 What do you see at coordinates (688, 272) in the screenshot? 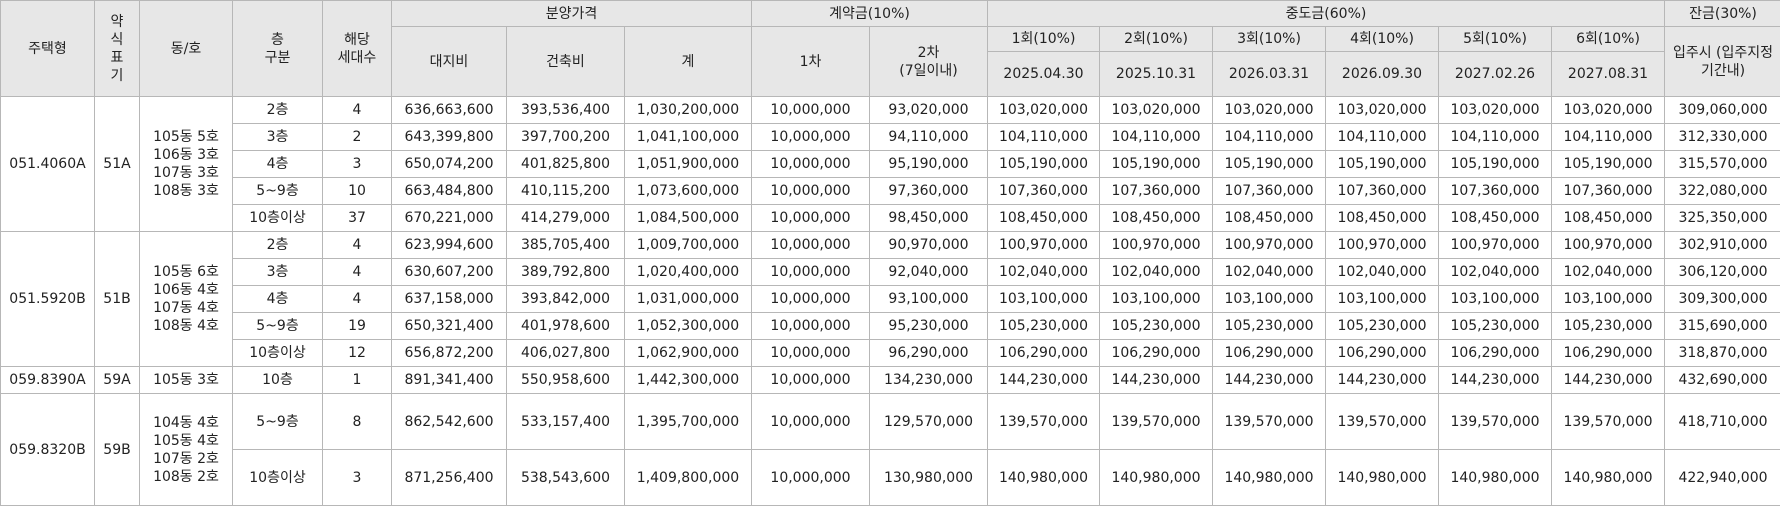
I see `total-price-cell: 1,020,400,000` at bounding box center [688, 272].